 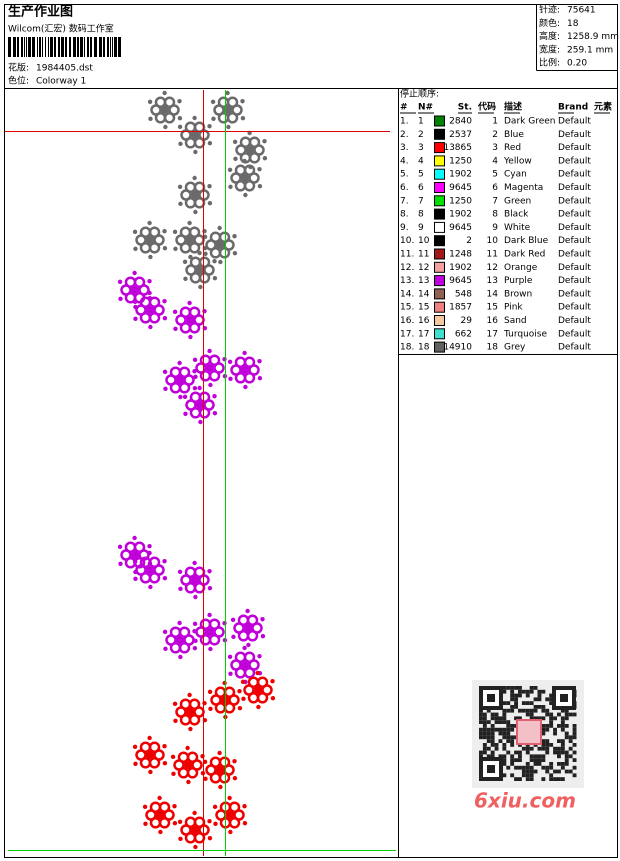 What do you see at coordinates (425, 108) in the screenshot?
I see `column-header: N#` at bounding box center [425, 108].